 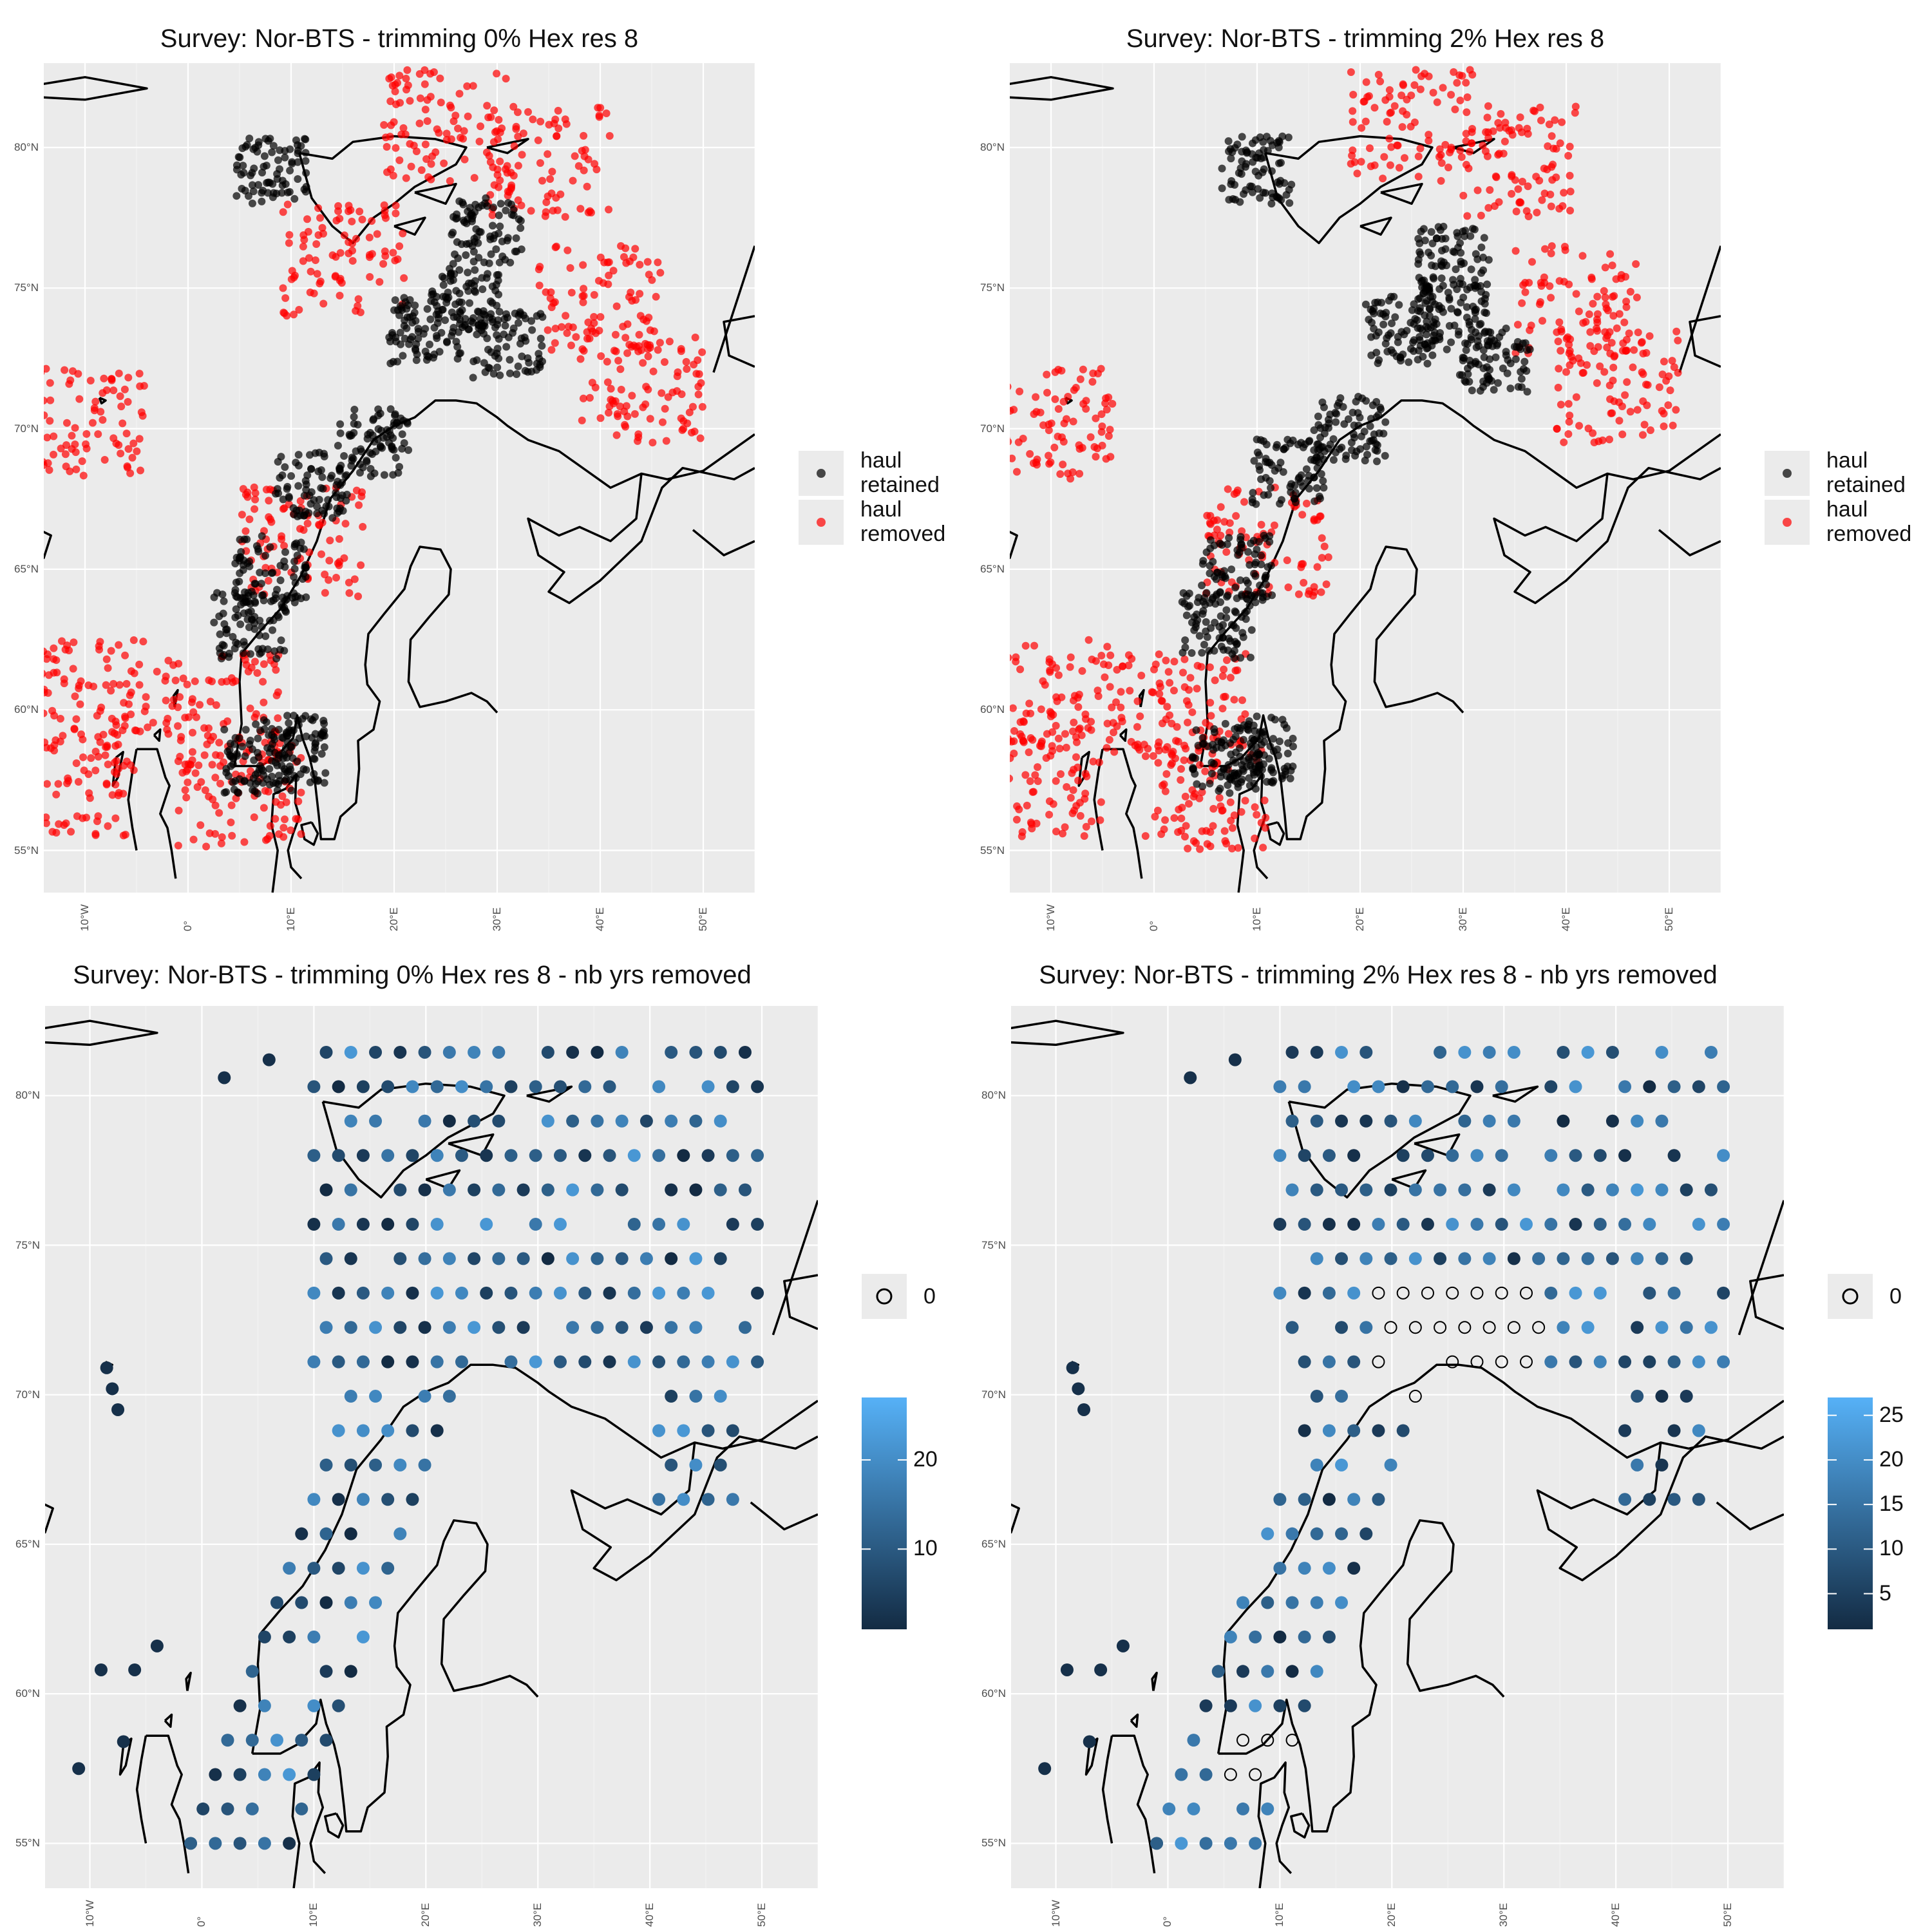 What do you see at coordinates (1253, 833) in the screenshot?
I see `coastline` at bounding box center [1253, 833].